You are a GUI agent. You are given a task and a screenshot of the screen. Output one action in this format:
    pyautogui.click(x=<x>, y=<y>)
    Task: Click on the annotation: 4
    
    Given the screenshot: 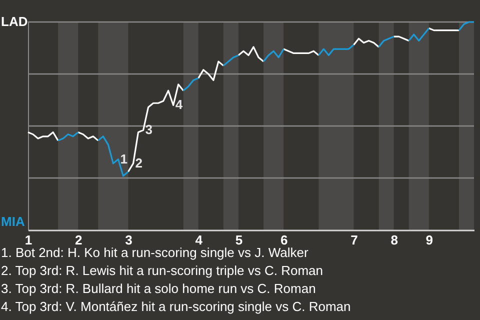 What is the action you would take?
    pyautogui.click(x=179, y=104)
    